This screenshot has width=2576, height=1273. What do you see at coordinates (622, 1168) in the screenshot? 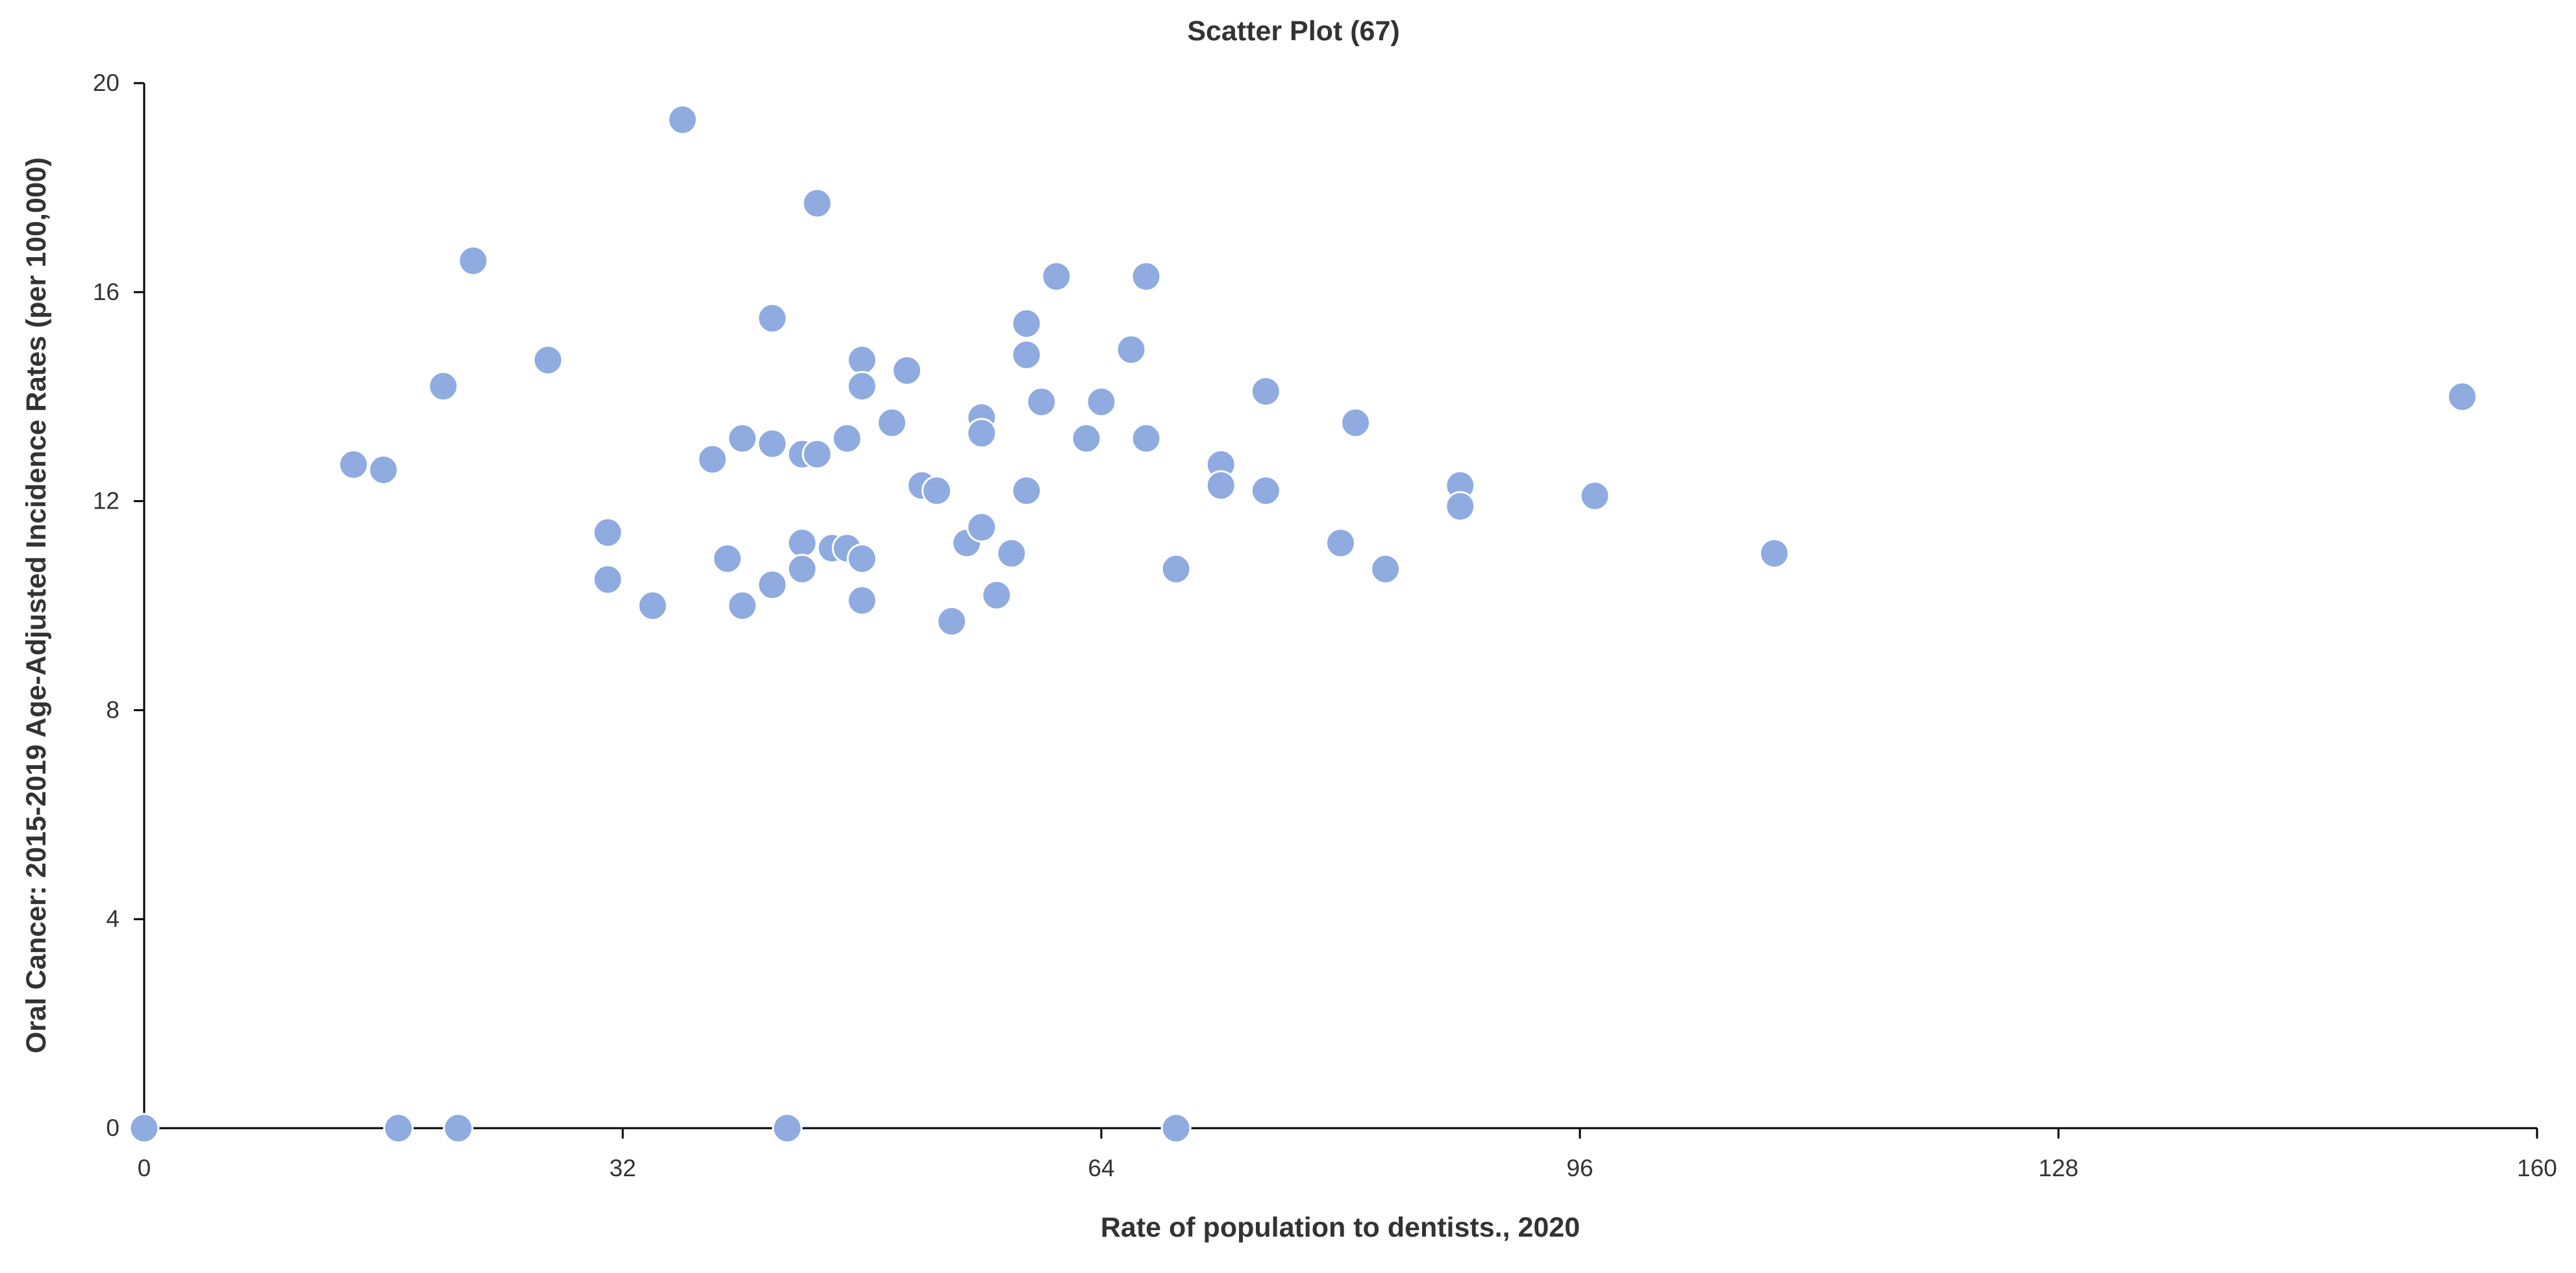
I see `x-tick-label: 32` at bounding box center [622, 1168].